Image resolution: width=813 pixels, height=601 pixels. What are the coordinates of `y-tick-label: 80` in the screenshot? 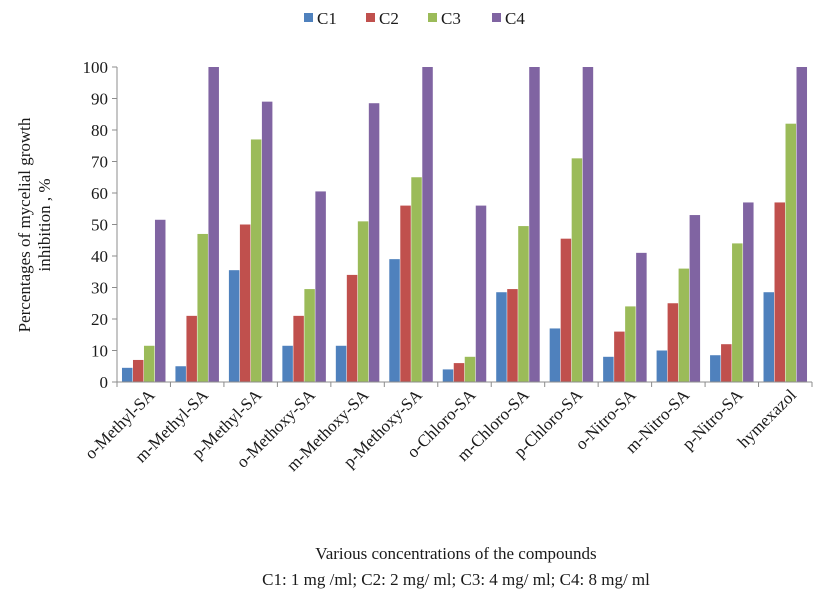 It's located at (99, 130).